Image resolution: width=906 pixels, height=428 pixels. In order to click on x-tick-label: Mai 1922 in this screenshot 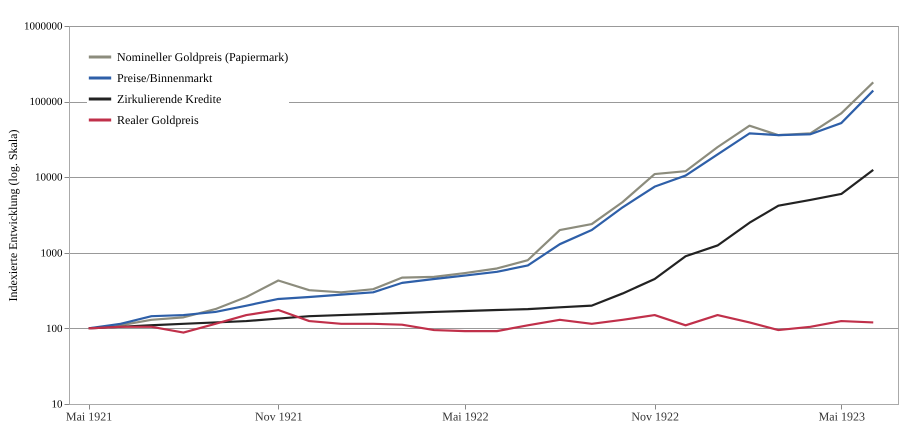, I will do `click(465, 417)`.